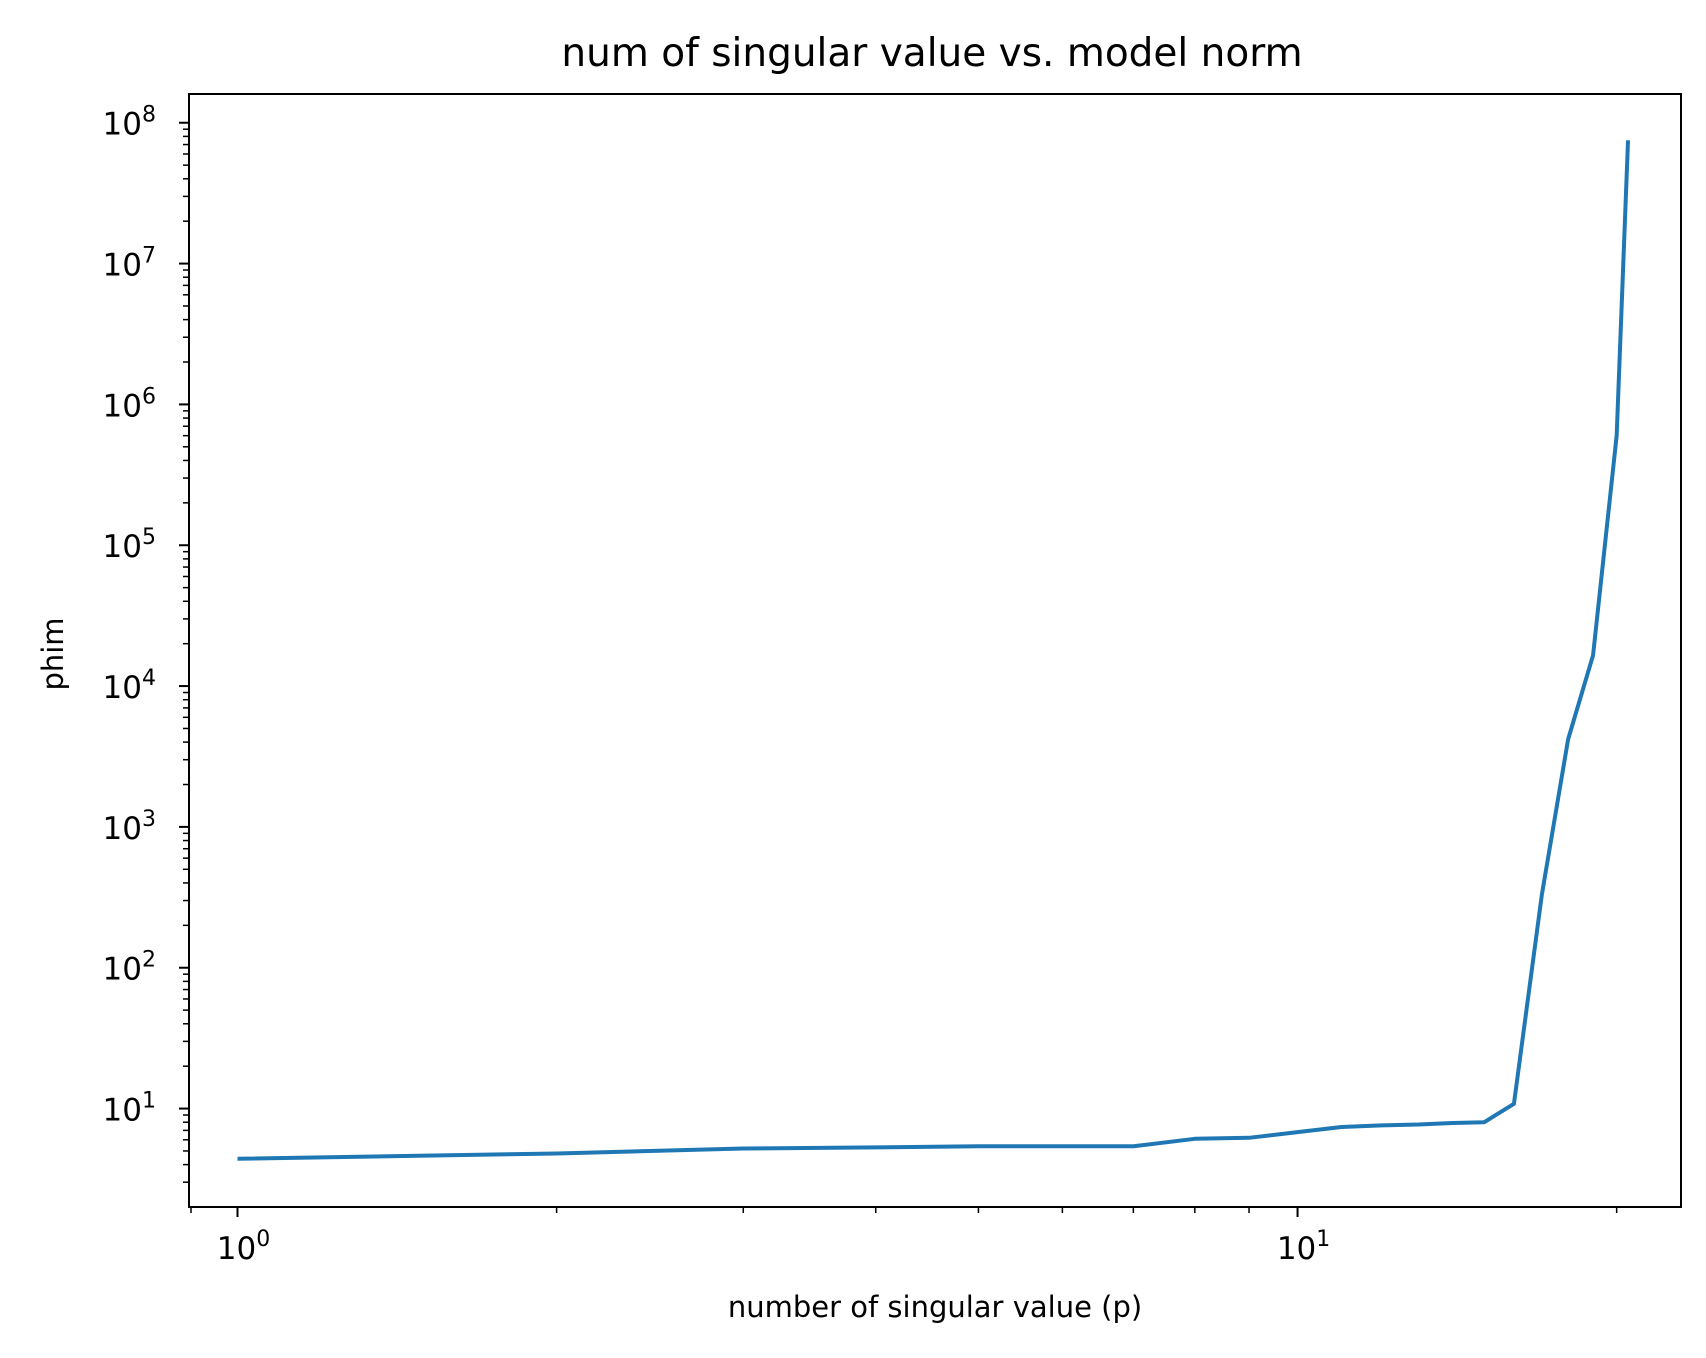 Image resolution: width=1706 pixels, height=1358 pixels. What do you see at coordinates (129, 264) in the screenshot?
I see `y-tick-label: 107` at bounding box center [129, 264].